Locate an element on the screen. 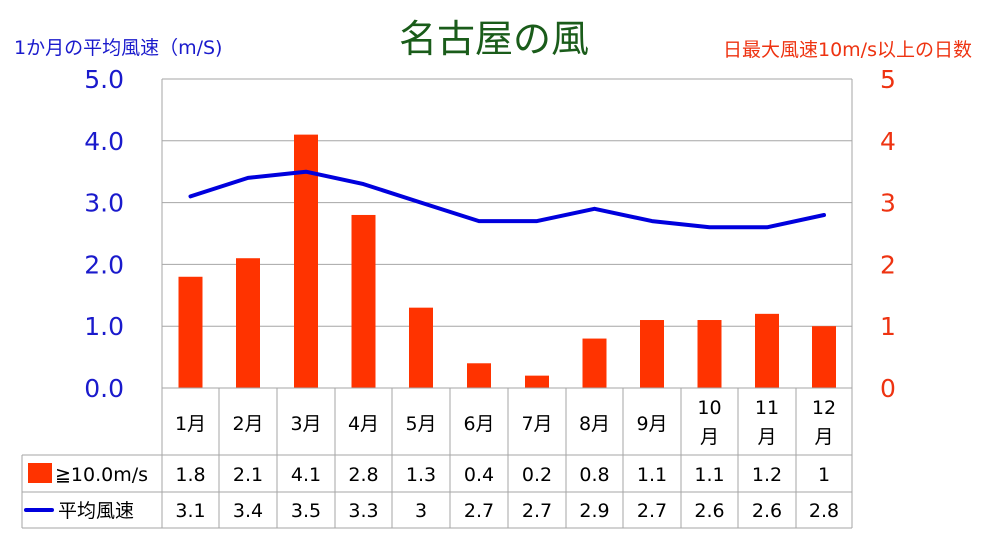 The width and height of the screenshot is (989, 534). category-label: 10 月 is located at coordinates (709, 422).